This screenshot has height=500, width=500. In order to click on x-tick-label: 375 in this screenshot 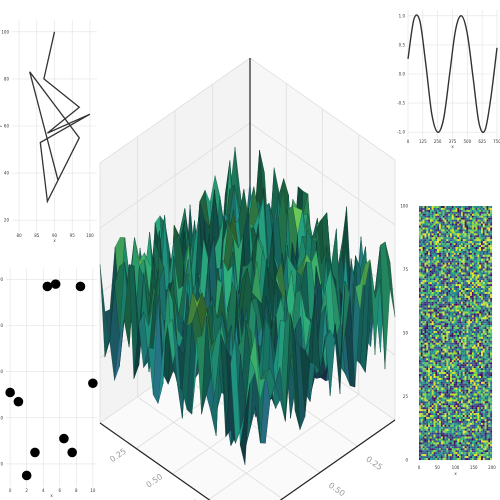, I will do `click(453, 141)`.